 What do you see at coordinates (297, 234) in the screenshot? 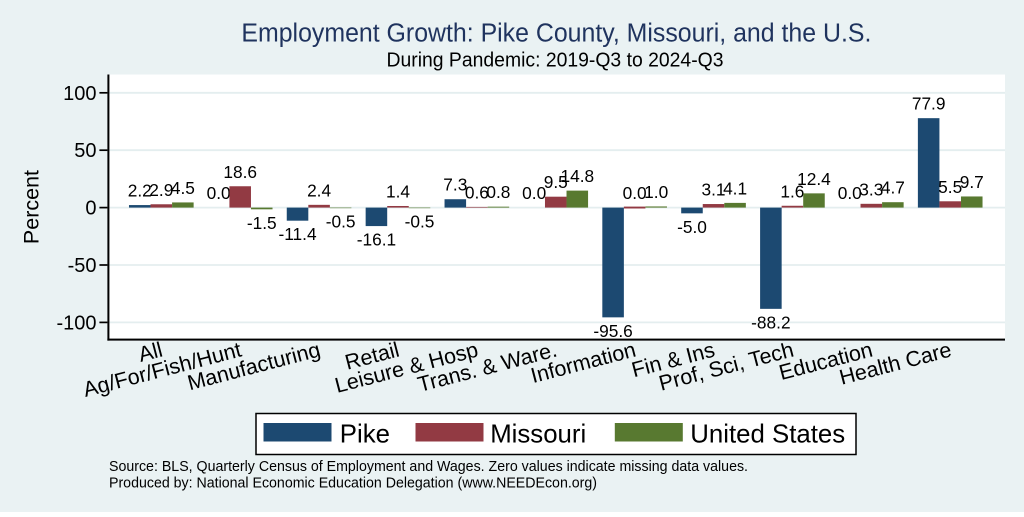
I see `svg-text: -11.4` at bounding box center [297, 234].